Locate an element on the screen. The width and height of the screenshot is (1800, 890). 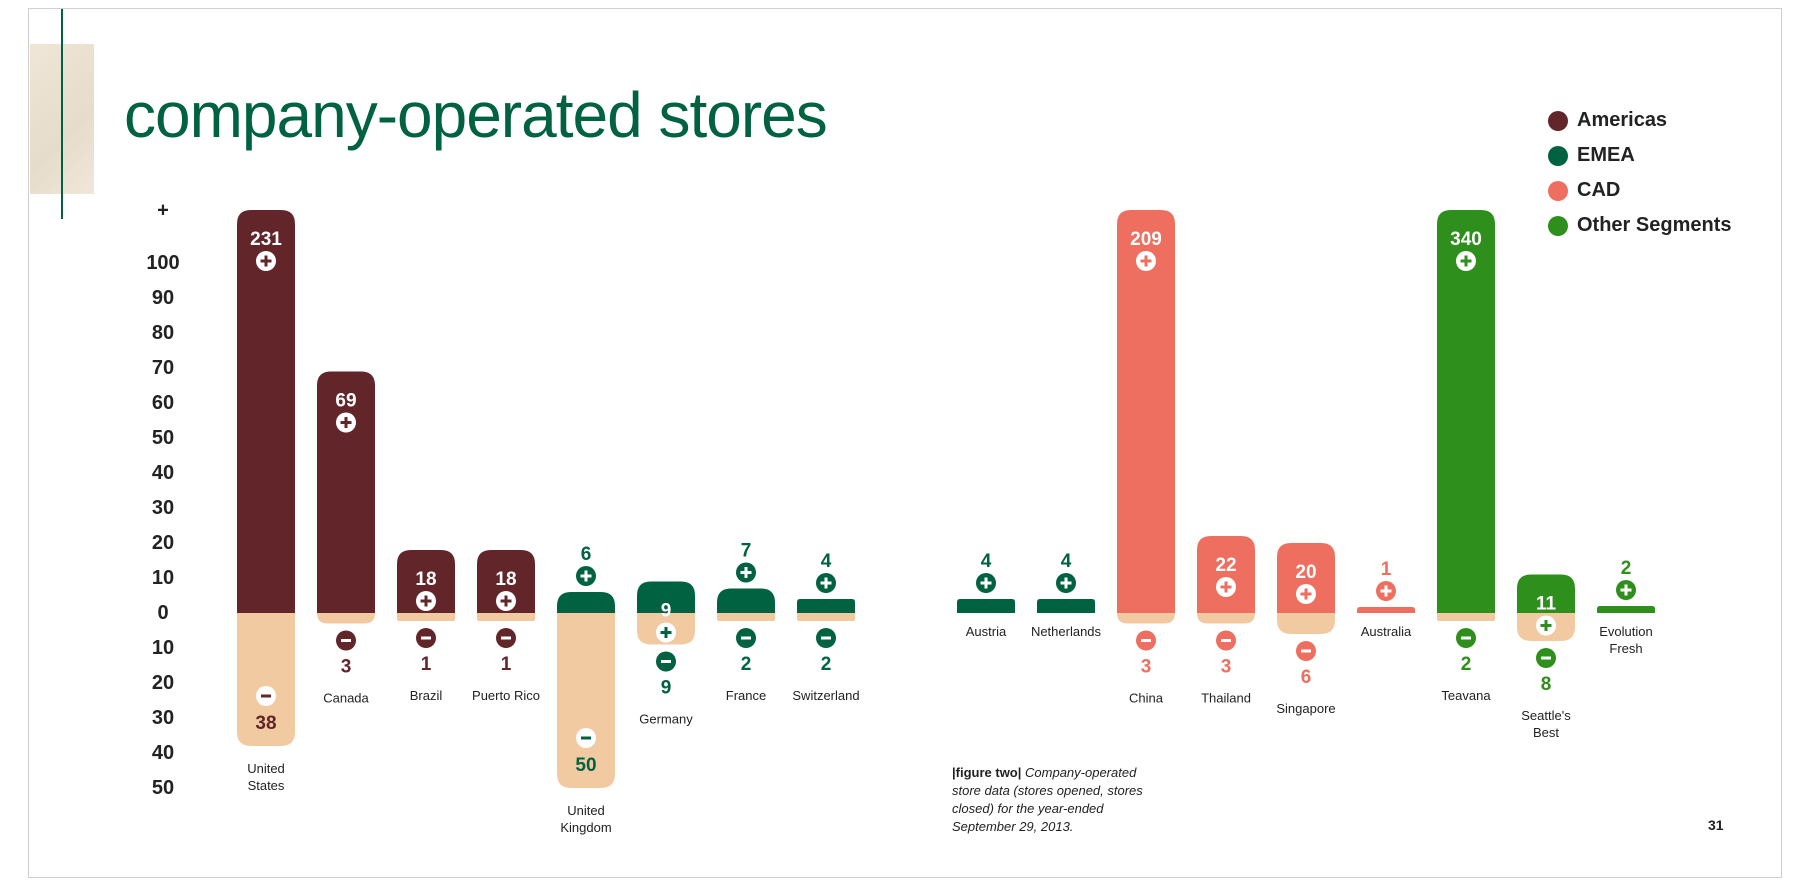
closed-value-label: 8 is located at coordinates (1546, 684).